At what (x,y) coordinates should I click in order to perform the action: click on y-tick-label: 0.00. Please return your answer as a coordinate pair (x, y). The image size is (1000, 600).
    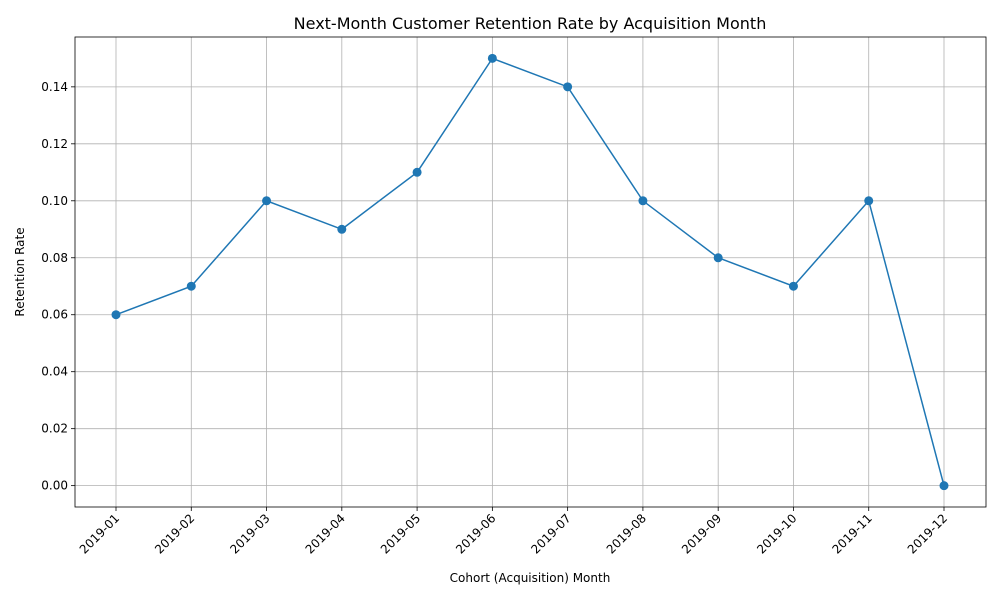
    Looking at the image, I should click on (54, 486).